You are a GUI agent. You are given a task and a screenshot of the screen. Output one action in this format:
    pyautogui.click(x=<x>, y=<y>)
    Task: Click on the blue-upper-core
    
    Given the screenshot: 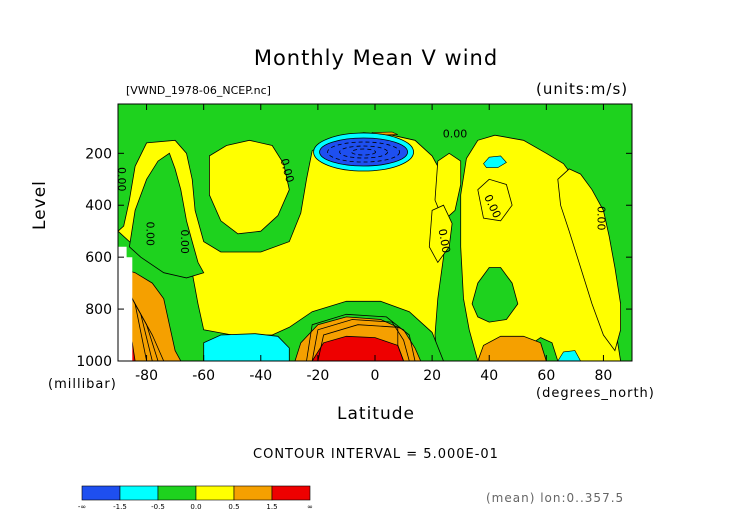 What is the action you would take?
    pyautogui.click(x=363, y=152)
    